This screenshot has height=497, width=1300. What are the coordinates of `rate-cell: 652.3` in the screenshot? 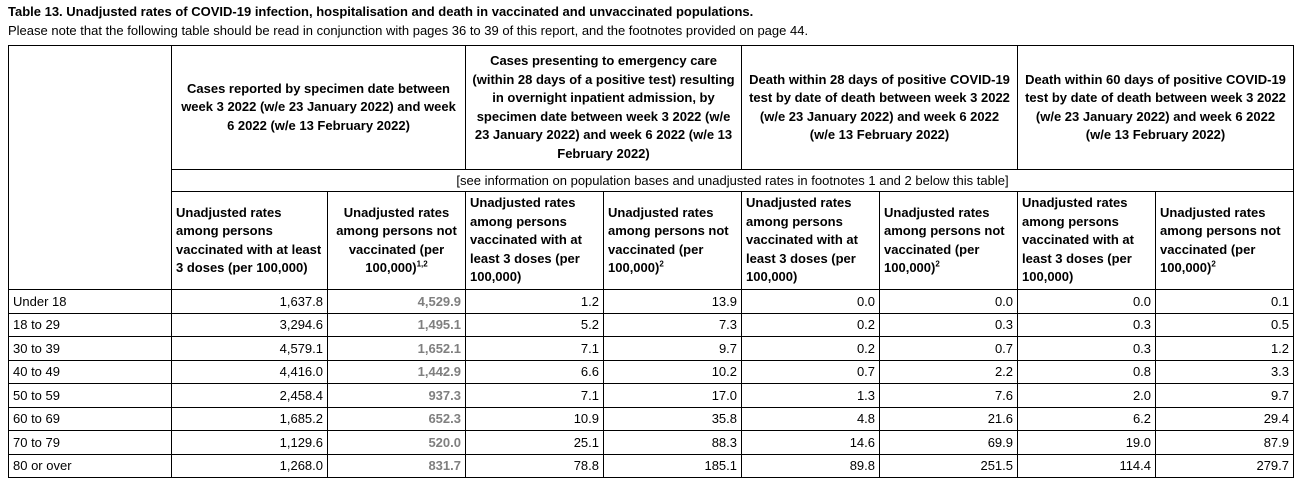 It's located at (396, 418).